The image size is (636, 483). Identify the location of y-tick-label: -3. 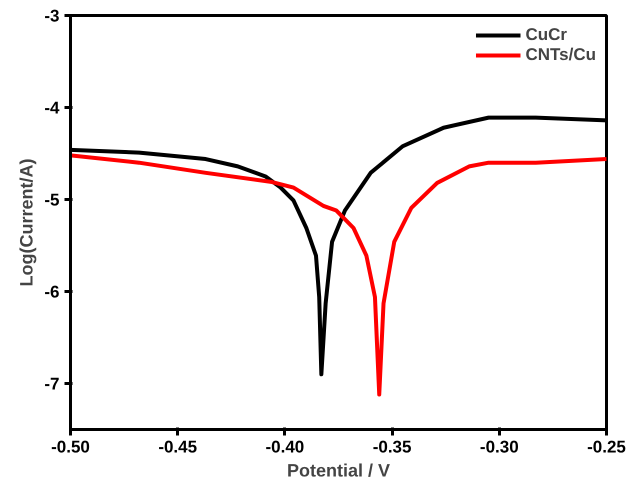
(52, 16).